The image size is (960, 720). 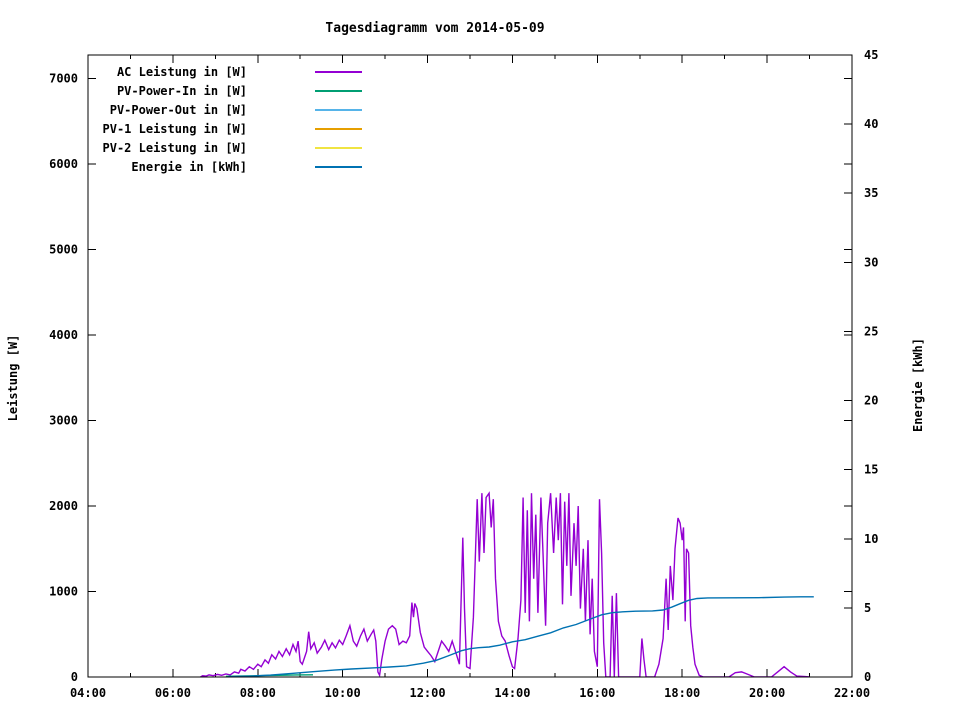 I want to click on y-right-tick-label: 25, so click(x=871, y=331).